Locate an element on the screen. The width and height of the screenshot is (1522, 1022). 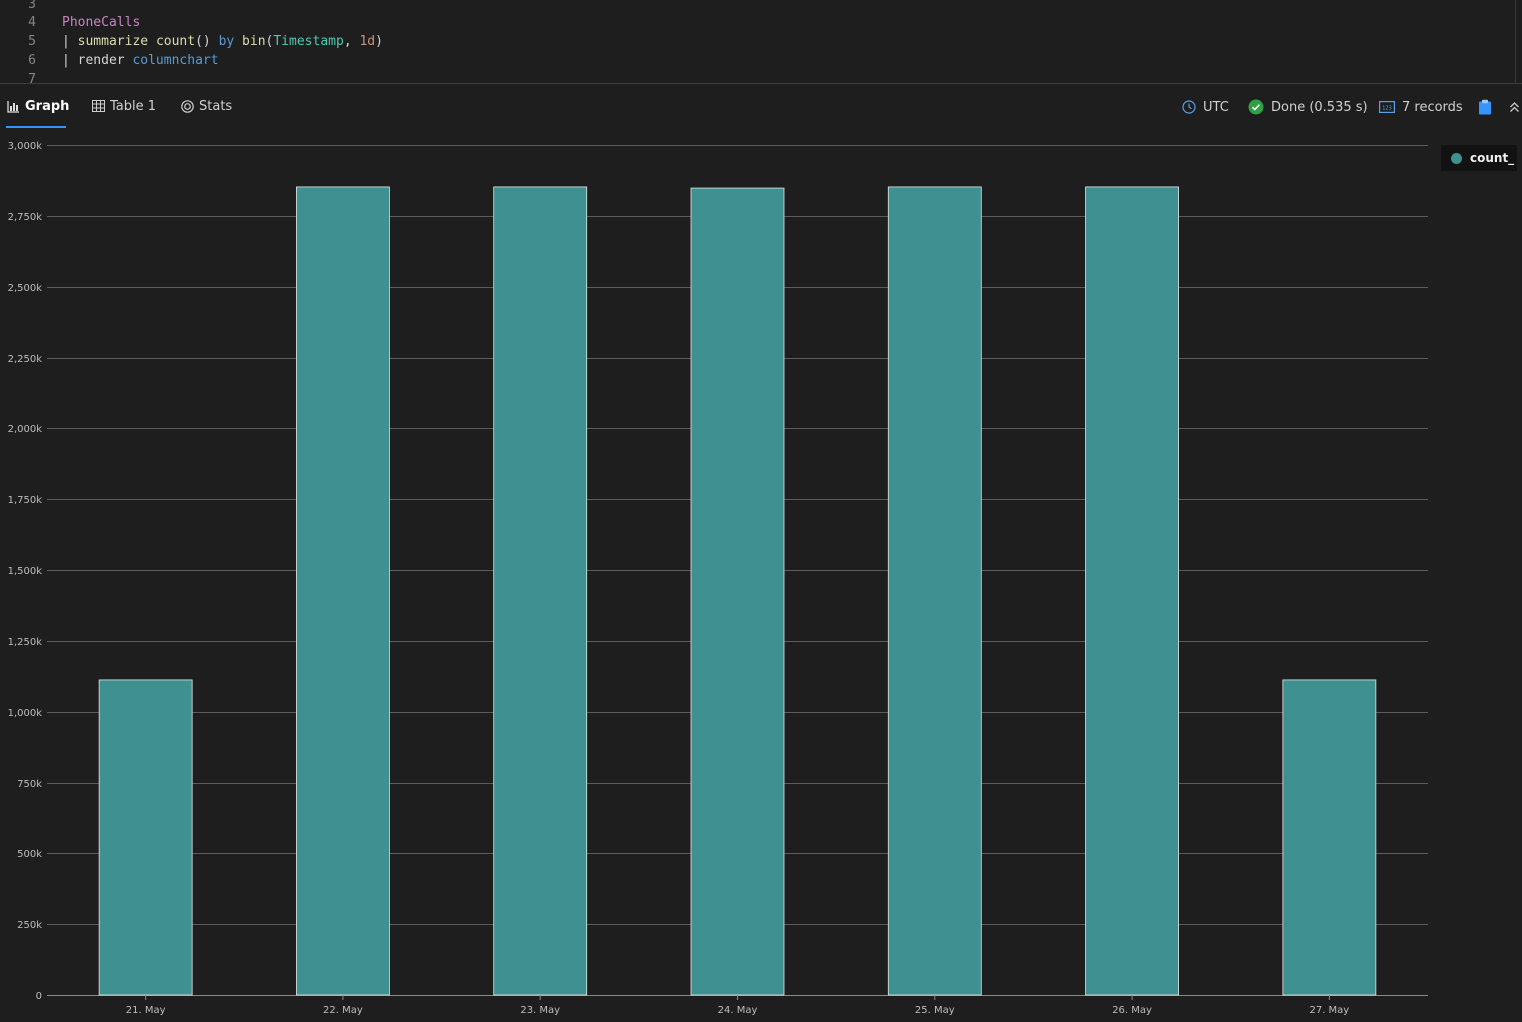
bar-chart-icon is located at coordinates (13, 106).